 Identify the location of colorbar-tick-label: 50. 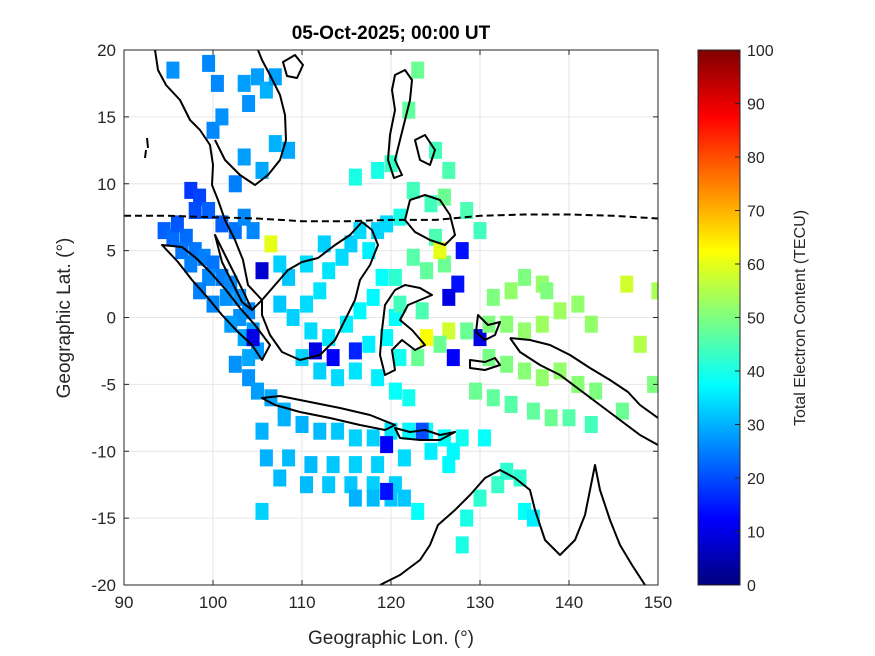
(756, 319).